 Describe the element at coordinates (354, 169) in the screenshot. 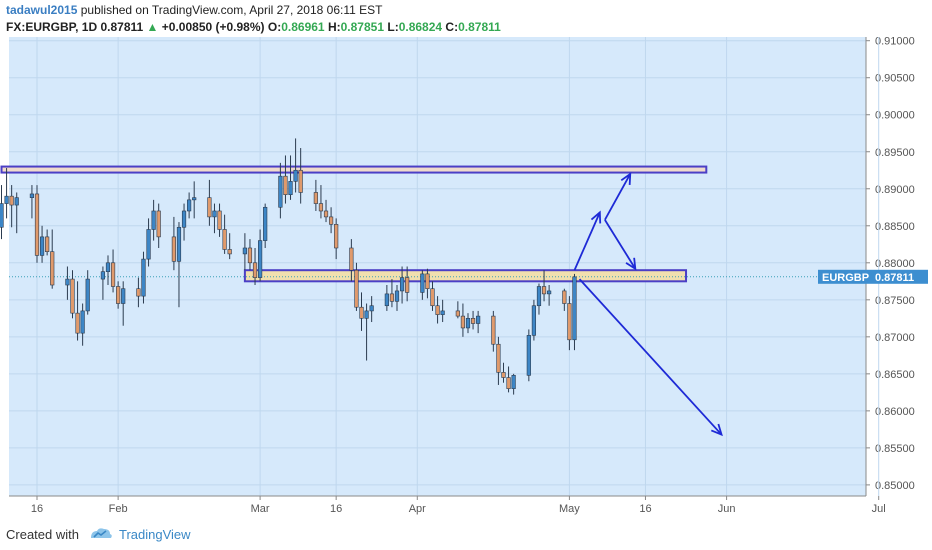

I see `resistance-zone` at that location.